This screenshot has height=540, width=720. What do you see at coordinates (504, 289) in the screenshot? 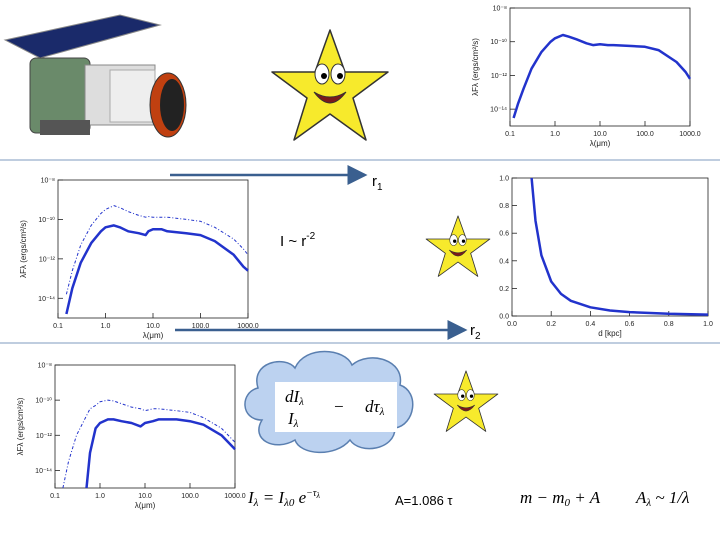
I see `y-tick-label: 0.2` at bounding box center [504, 289].